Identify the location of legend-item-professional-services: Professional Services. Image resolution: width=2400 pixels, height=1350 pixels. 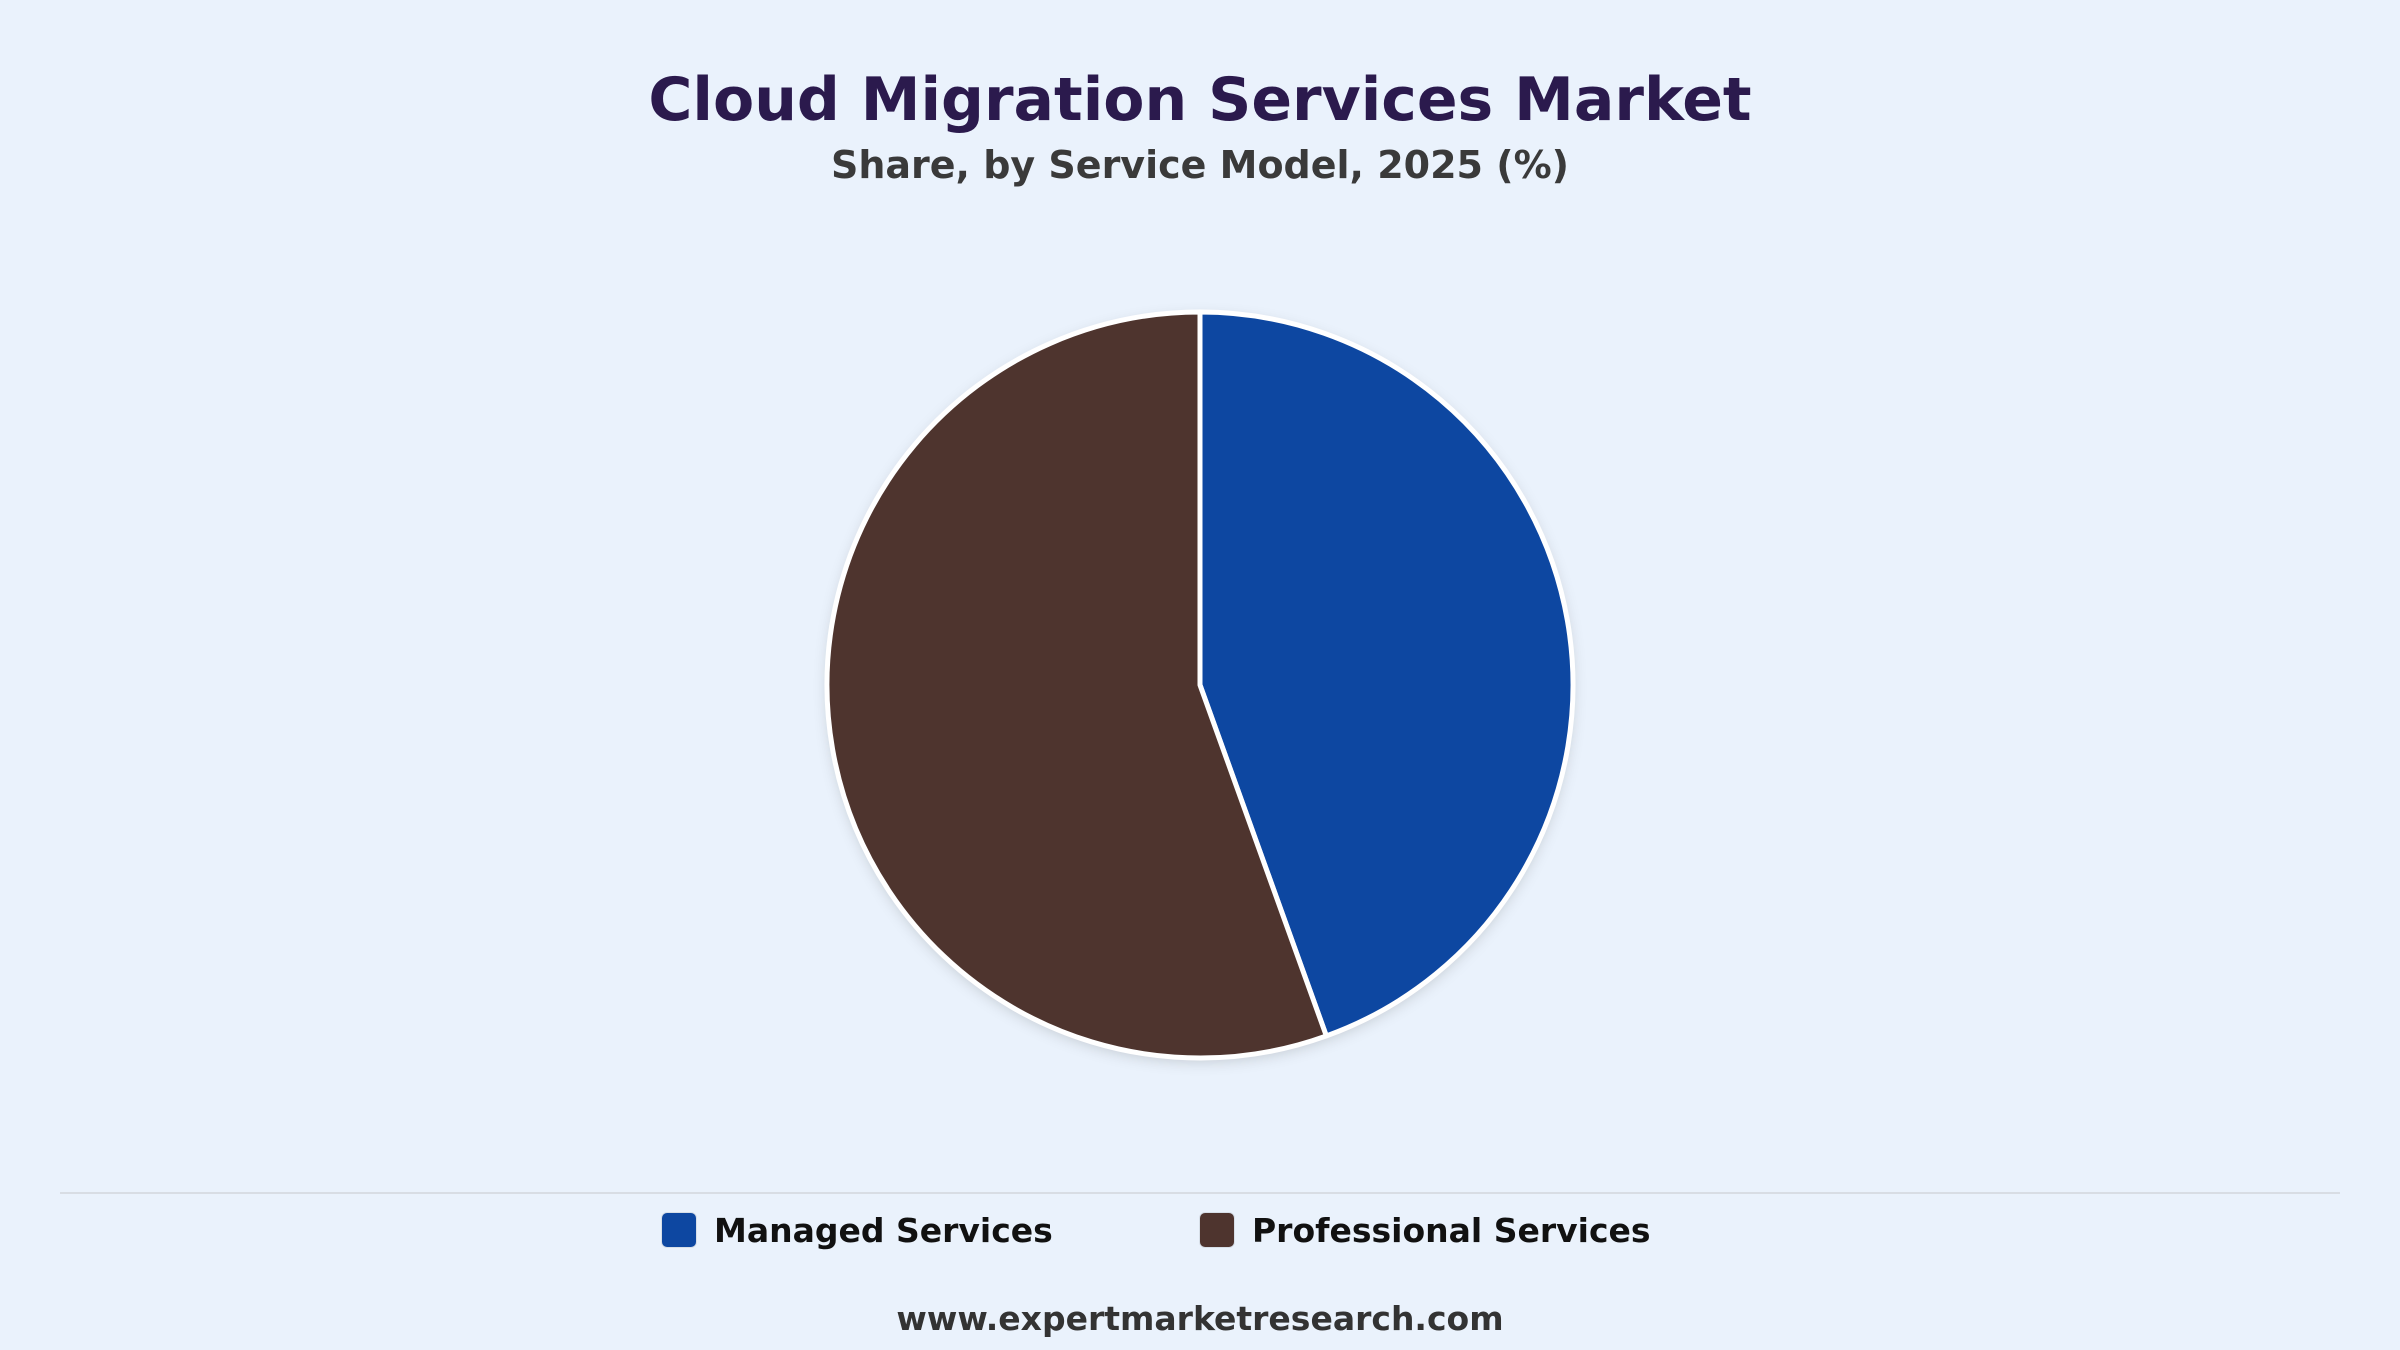
(1425, 1230).